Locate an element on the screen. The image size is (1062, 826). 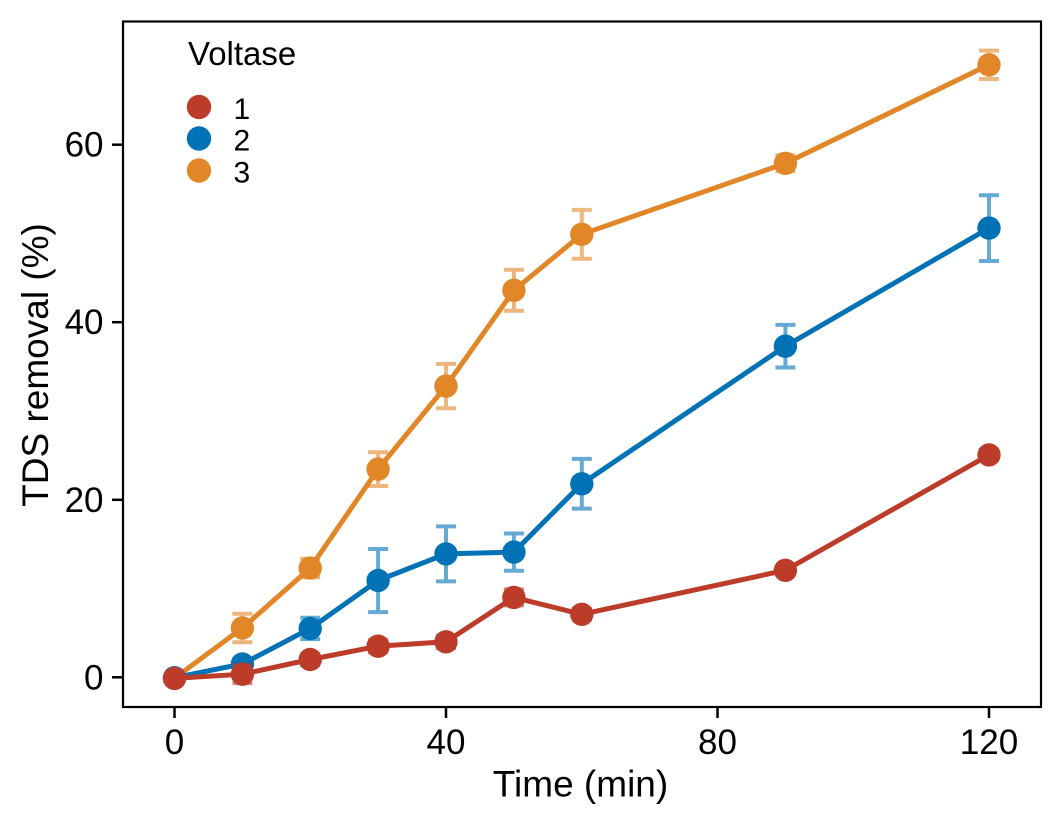
svg-text: 1 is located at coordinates (242, 109).